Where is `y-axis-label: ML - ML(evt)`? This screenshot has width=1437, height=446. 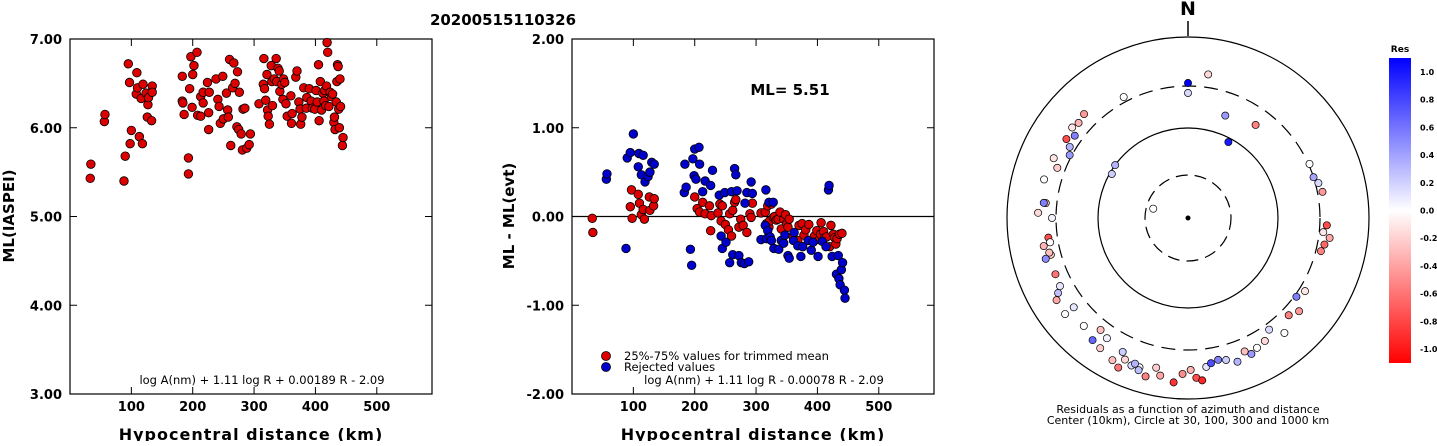 y-axis-label: ML - ML(evt) is located at coordinates (509, 216).